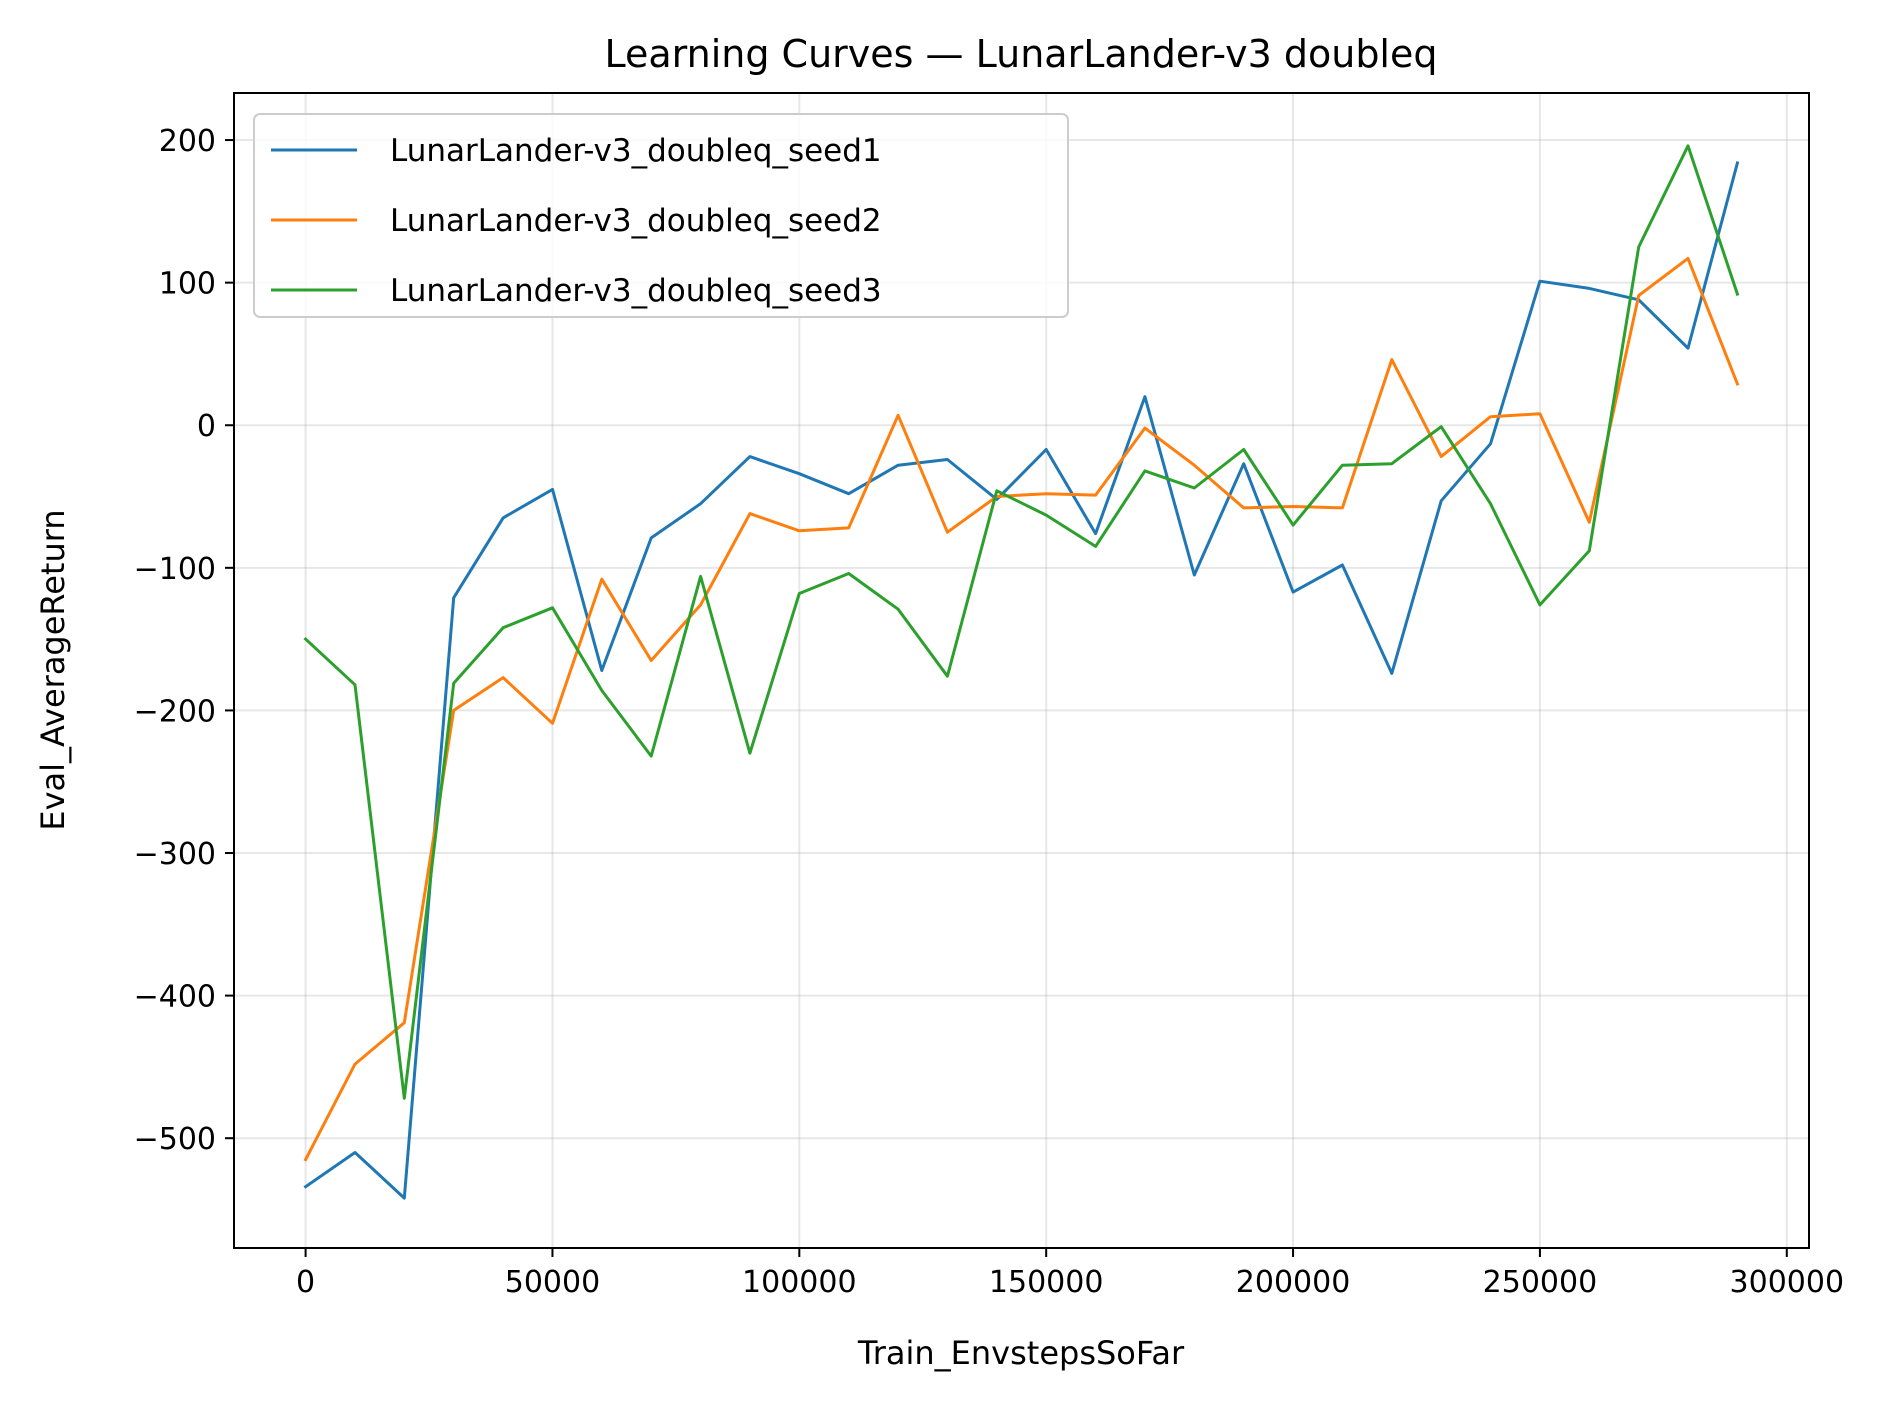 This screenshot has width=1890, height=1406. What do you see at coordinates (187, 141) in the screenshot?
I see `y-tick-label: 200` at bounding box center [187, 141].